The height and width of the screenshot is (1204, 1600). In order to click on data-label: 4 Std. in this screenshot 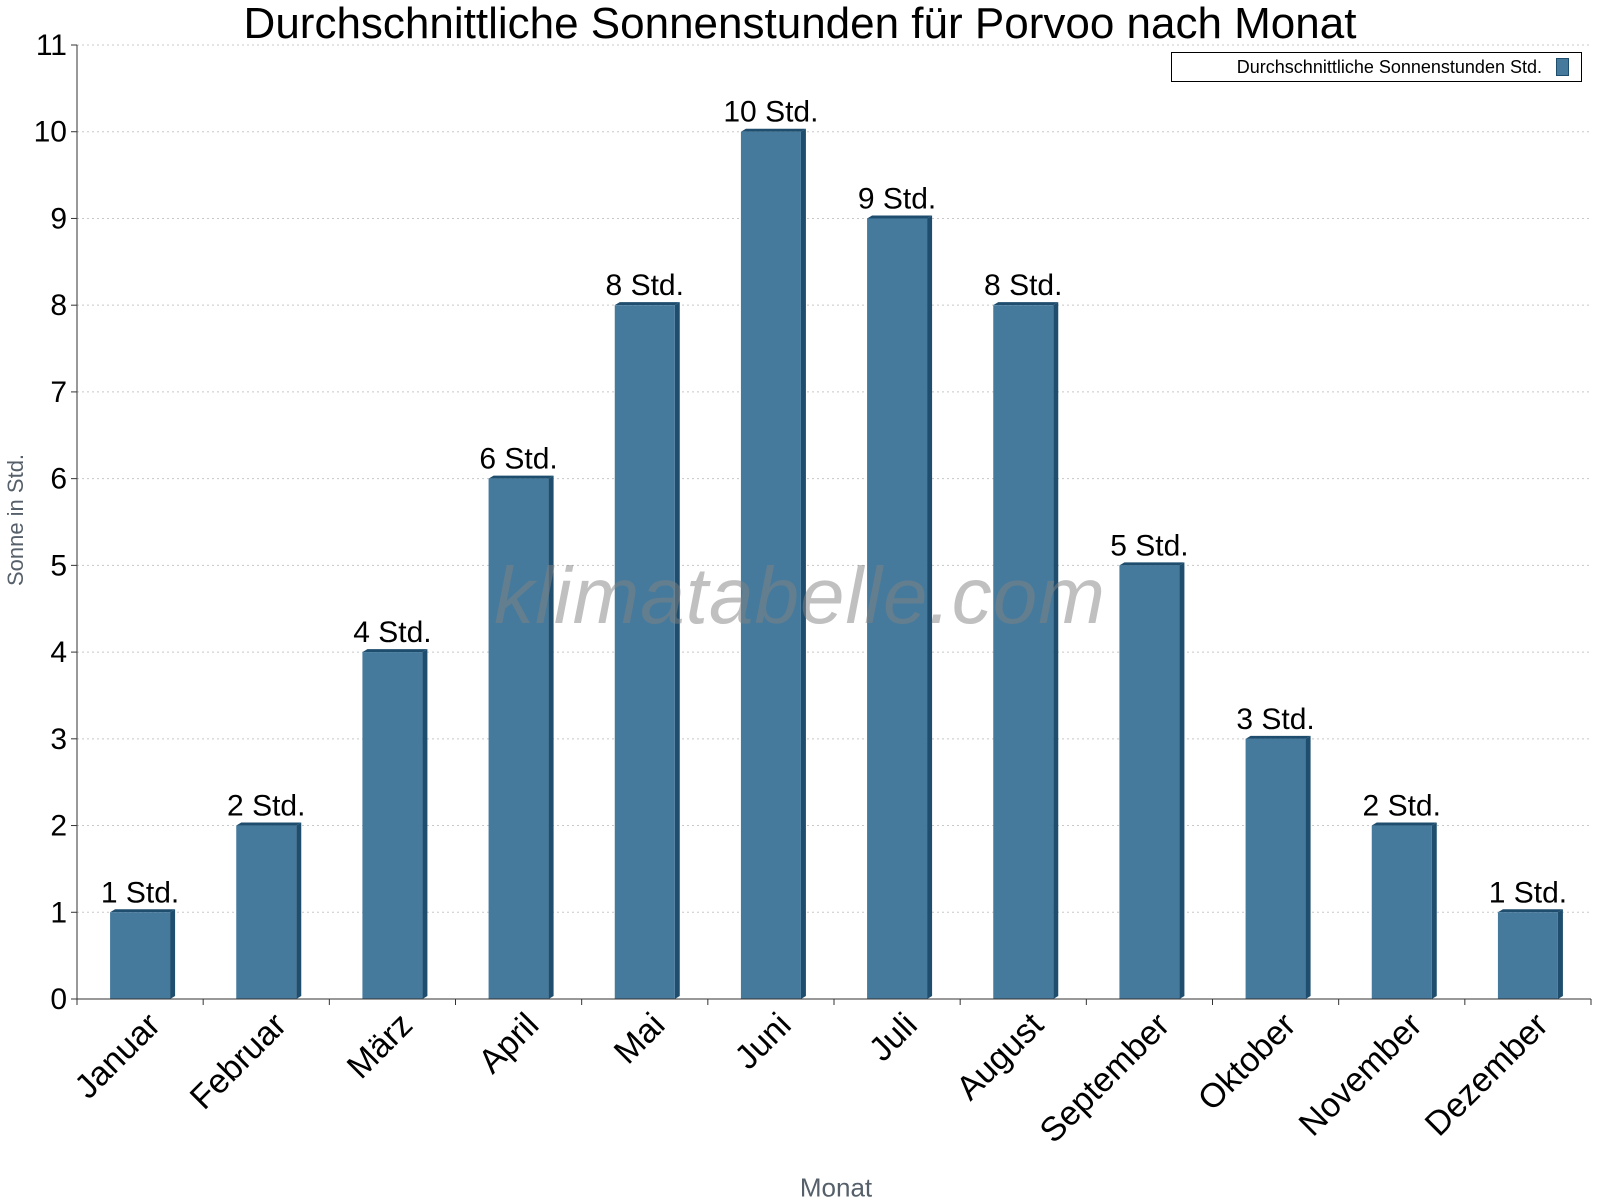, I will do `click(392, 632)`.